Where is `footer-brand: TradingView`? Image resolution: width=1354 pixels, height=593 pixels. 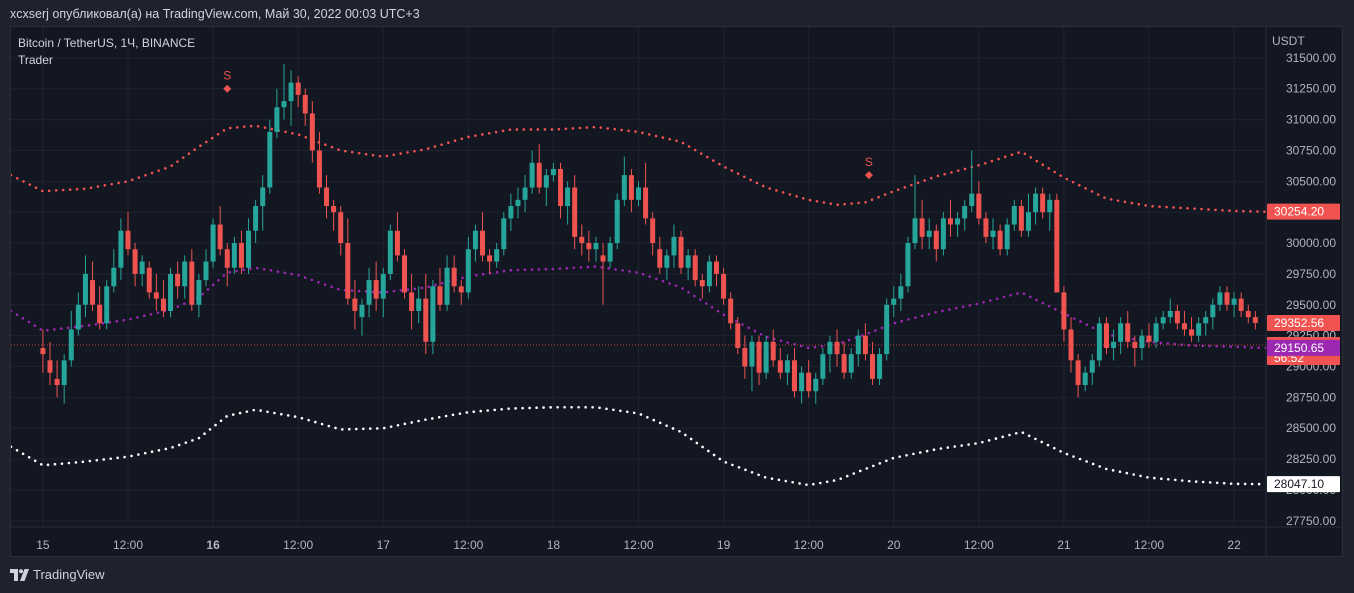 footer-brand: TradingView is located at coordinates (57, 574).